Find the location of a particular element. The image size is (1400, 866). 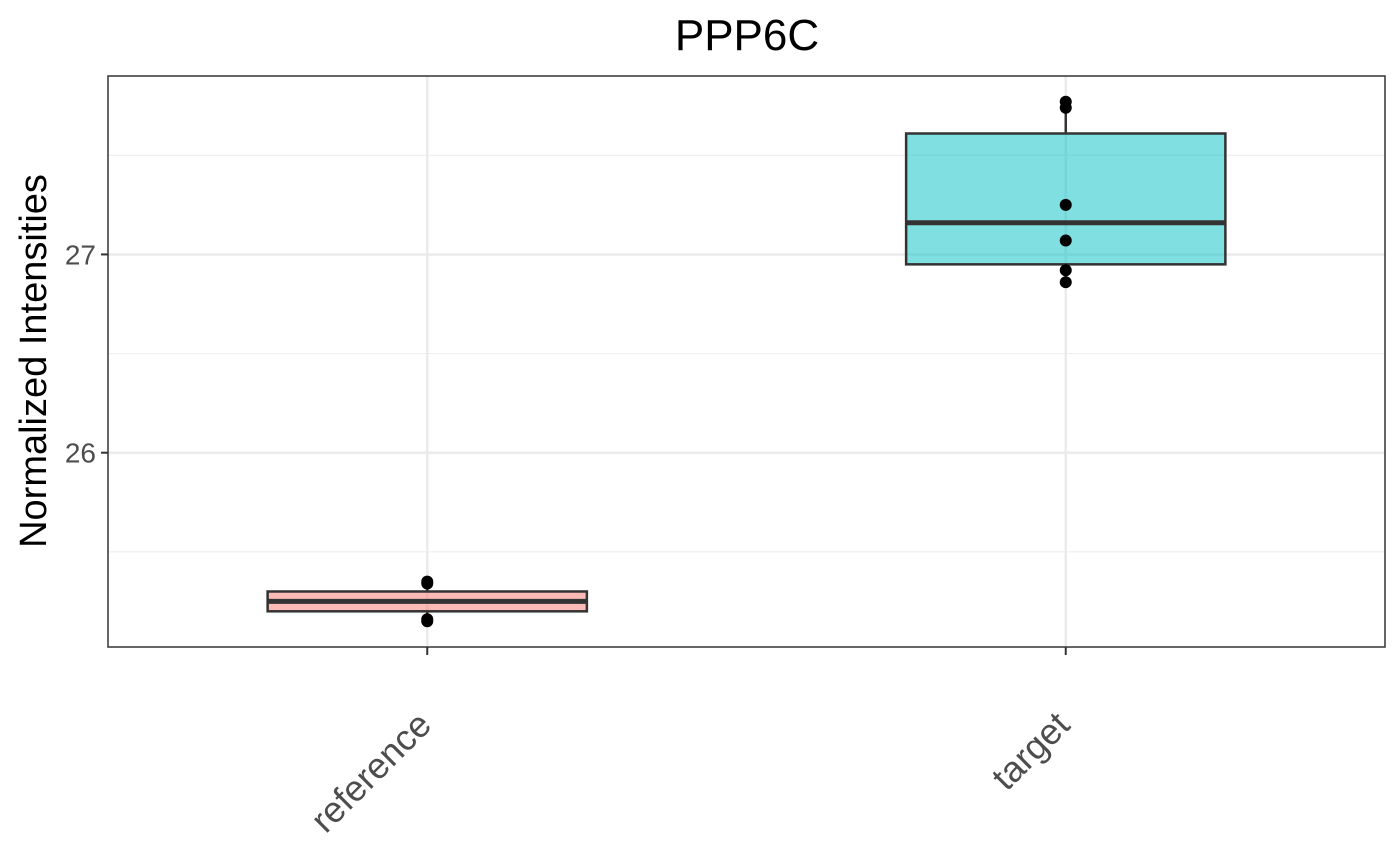

y-tick-label: 27 is located at coordinates (80, 254).